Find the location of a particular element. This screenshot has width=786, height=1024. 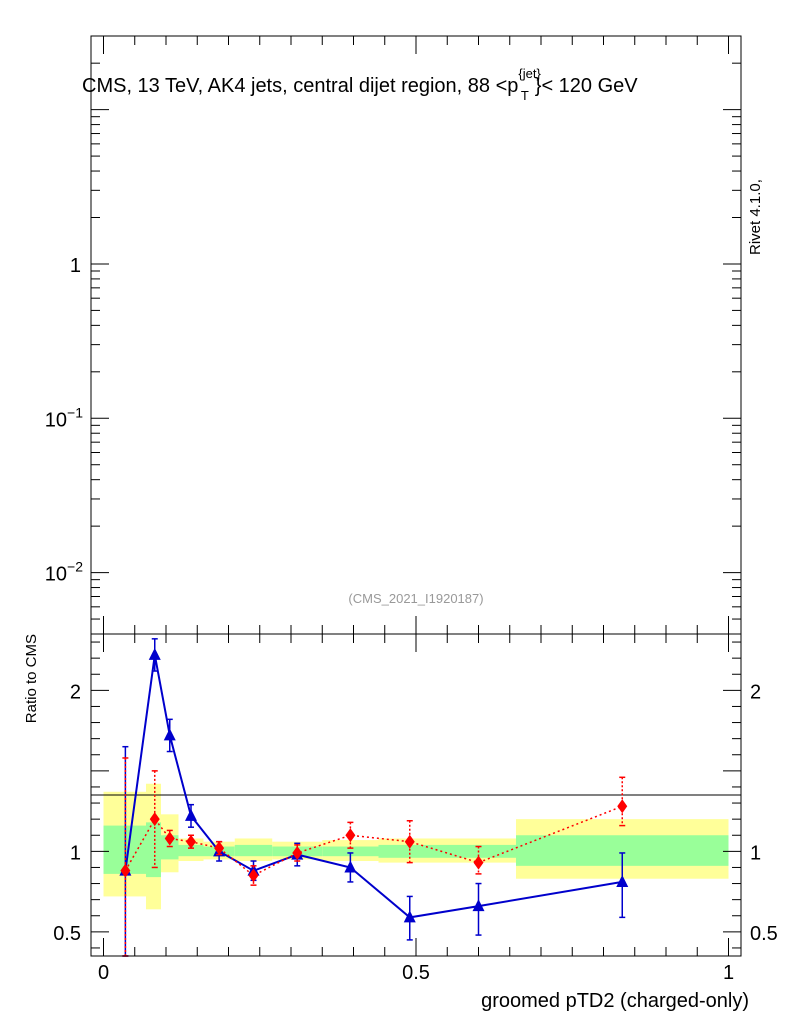

ratio-y-tick-label: 1 is located at coordinates (75, 853).